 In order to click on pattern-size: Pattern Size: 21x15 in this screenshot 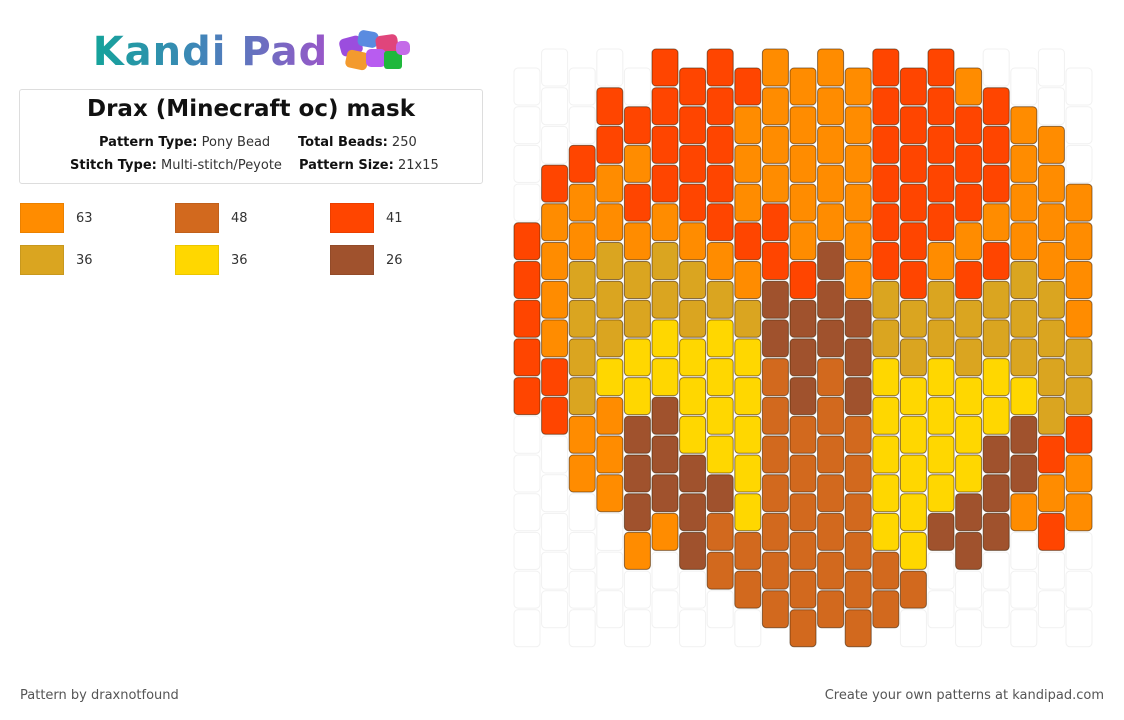, I will do `click(369, 165)`.